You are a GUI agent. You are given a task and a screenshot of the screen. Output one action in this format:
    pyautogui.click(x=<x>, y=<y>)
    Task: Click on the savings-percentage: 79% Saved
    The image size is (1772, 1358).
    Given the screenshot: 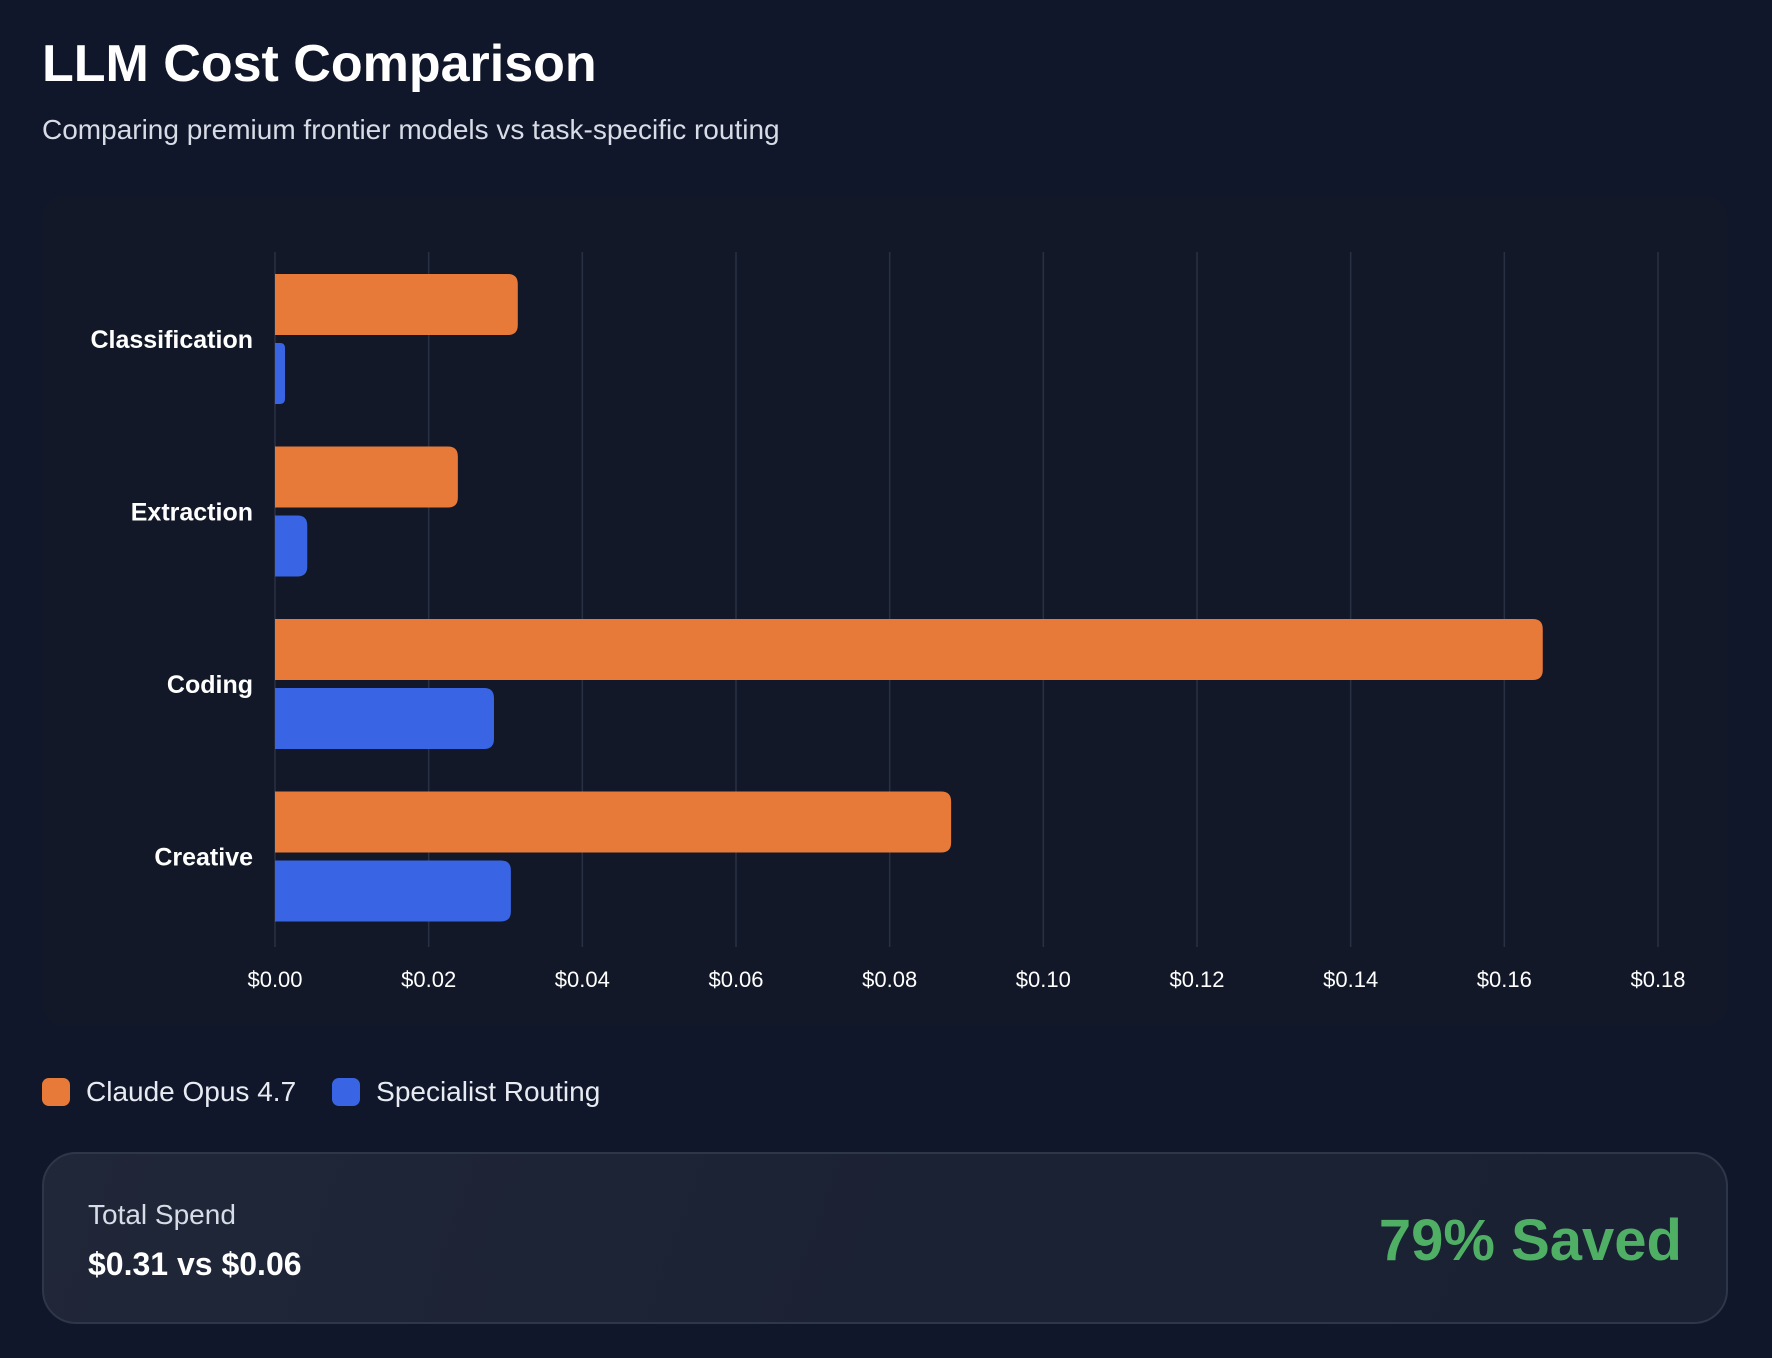 What is the action you would take?
    pyautogui.click(x=1530, y=1240)
    